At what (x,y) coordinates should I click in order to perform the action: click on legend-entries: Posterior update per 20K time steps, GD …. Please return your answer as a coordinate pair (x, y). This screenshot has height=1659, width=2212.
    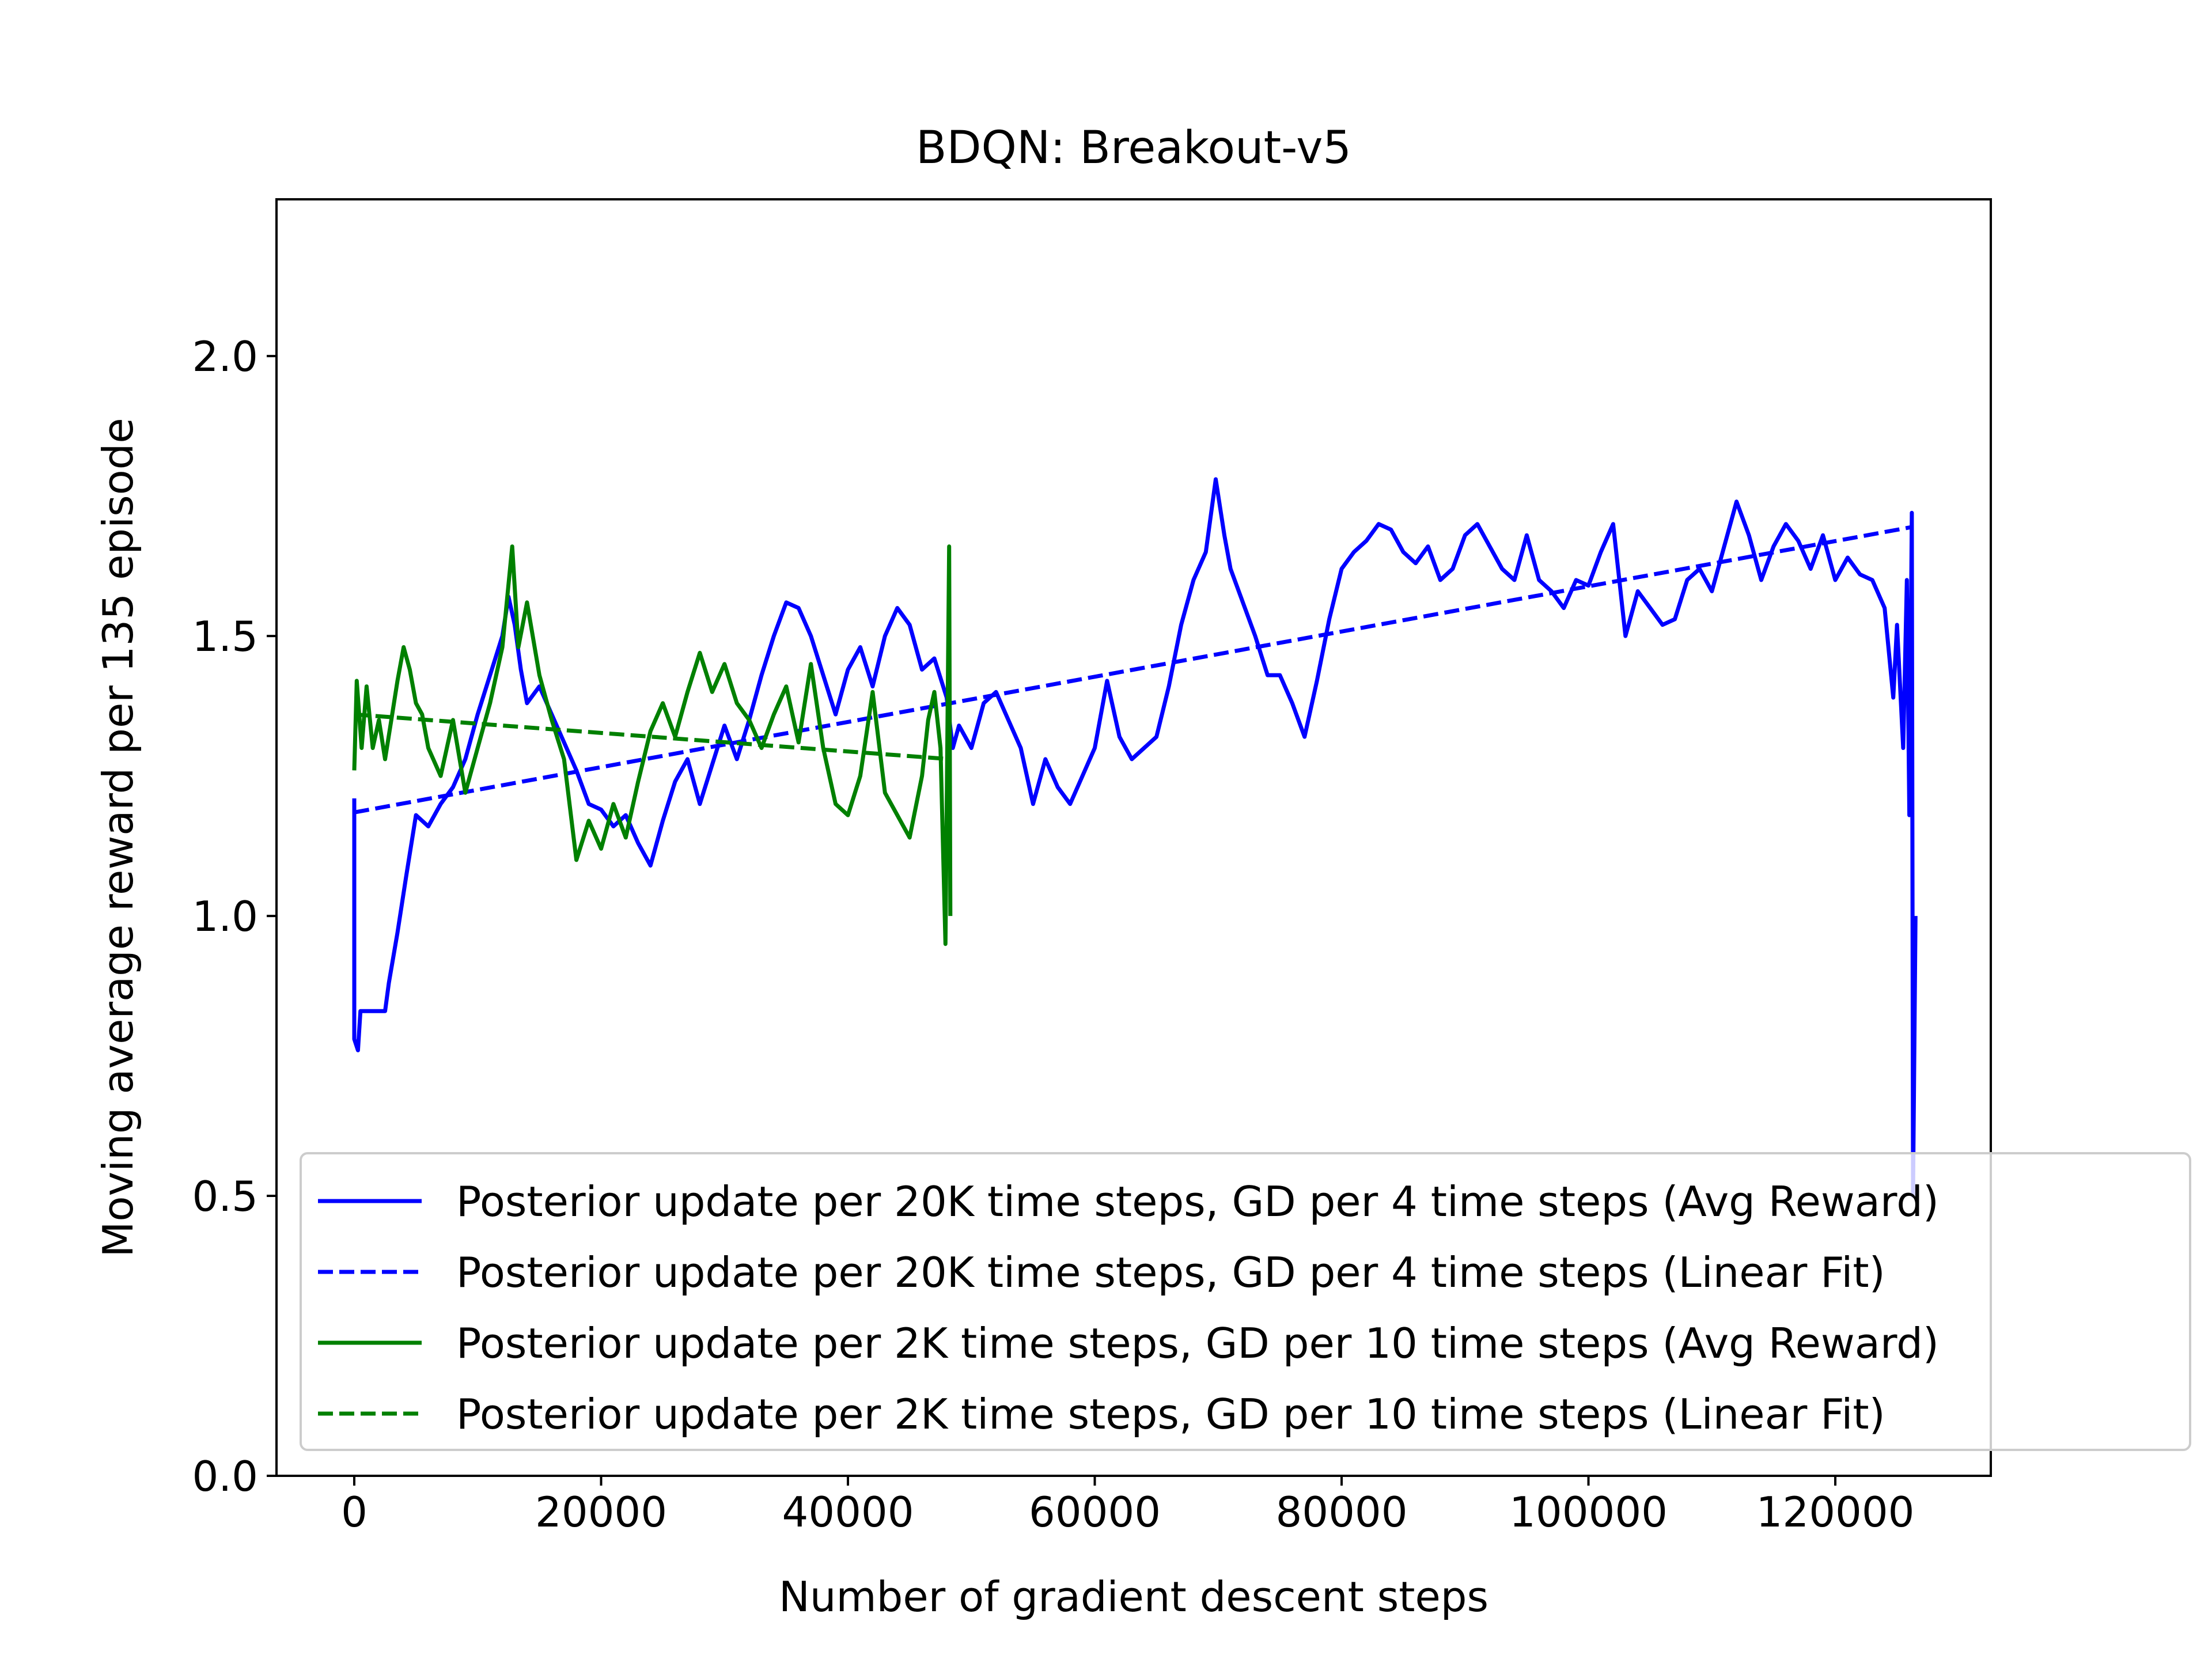
    Looking at the image, I should click on (1128, 1307).